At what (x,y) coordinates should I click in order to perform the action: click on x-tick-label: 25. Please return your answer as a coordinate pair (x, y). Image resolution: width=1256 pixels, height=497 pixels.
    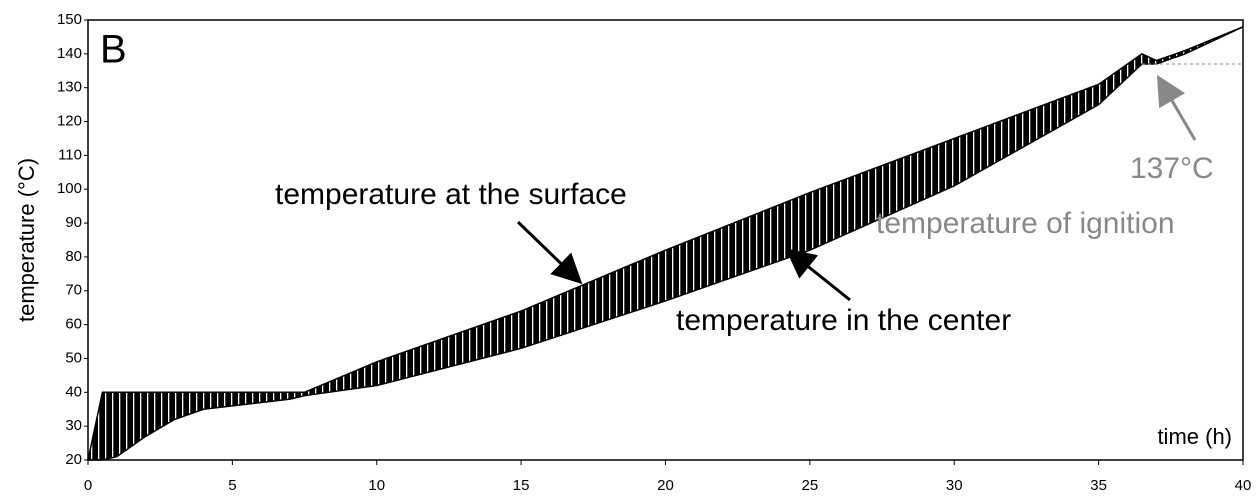
    Looking at the image, I should click on (810, 485).